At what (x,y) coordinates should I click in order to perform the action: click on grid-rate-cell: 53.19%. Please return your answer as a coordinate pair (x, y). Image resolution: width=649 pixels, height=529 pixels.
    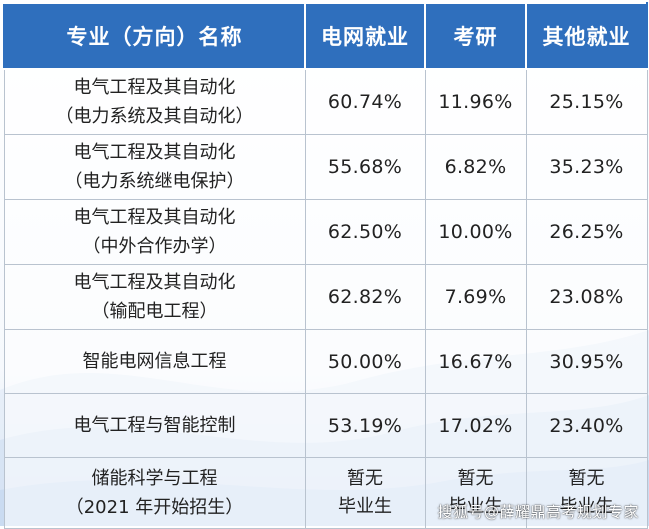
    Looking at the image, I should click on (365, 425).